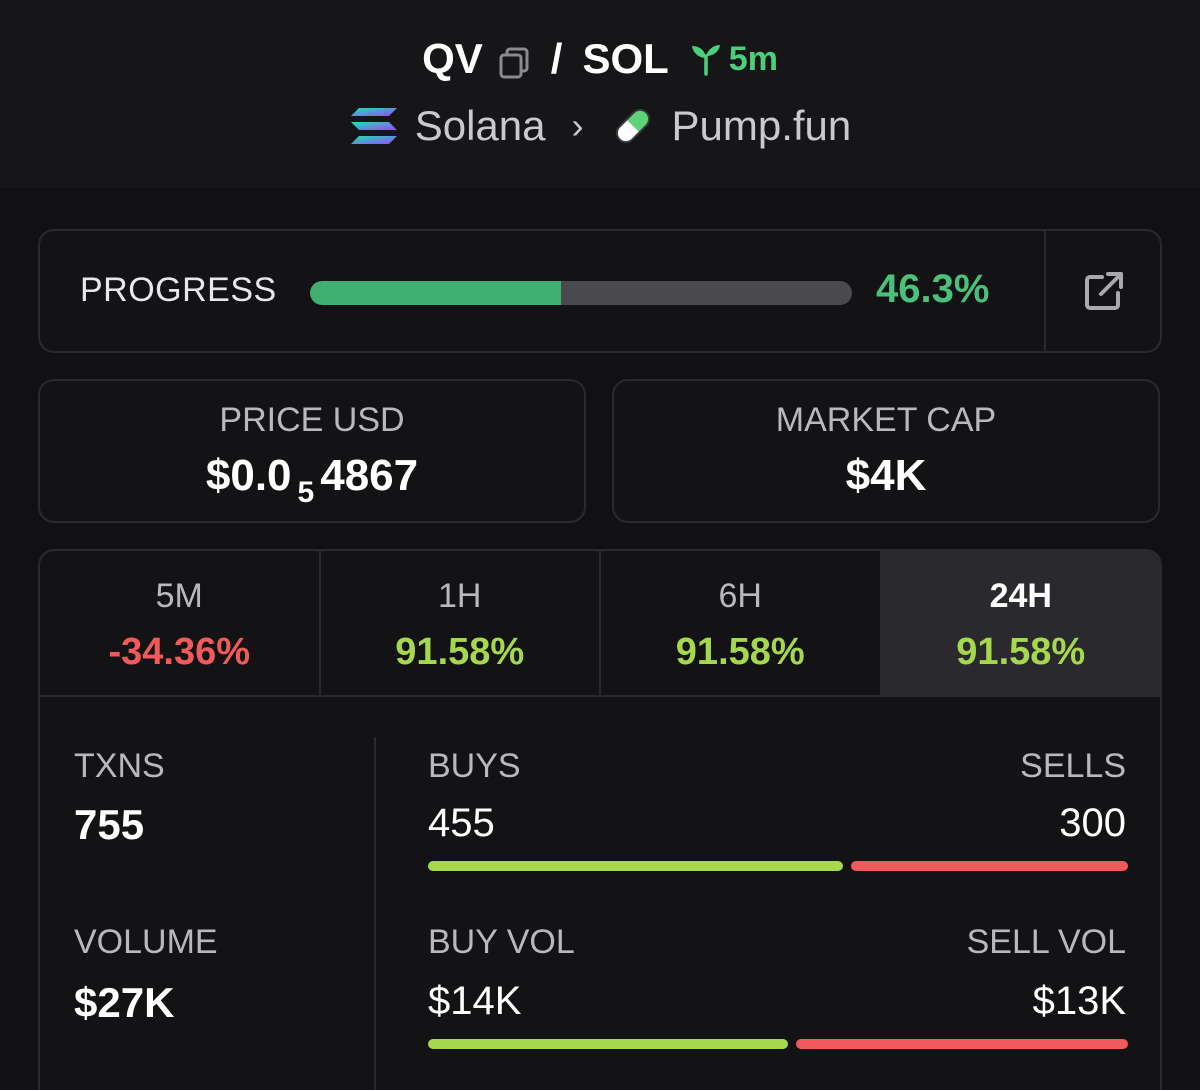  What do you see at coordinates (1046, 942) in the screenshot?
I see `sell-vol-label: SELL VOL` at bounding box center [1046, 942].